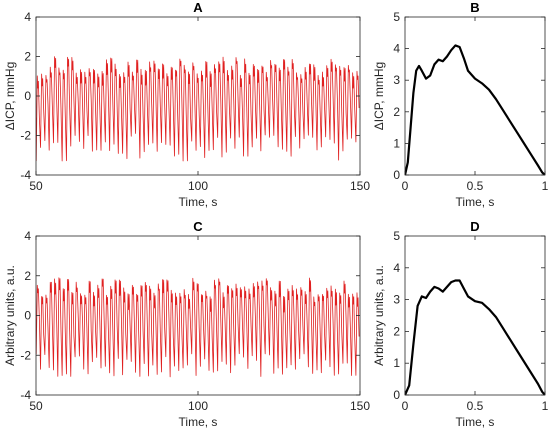 The height and width of the screenshot is (434, 550). Describe the element at coordinates (474, 226) in the screenshot. I see `panel-title: D` at that location.